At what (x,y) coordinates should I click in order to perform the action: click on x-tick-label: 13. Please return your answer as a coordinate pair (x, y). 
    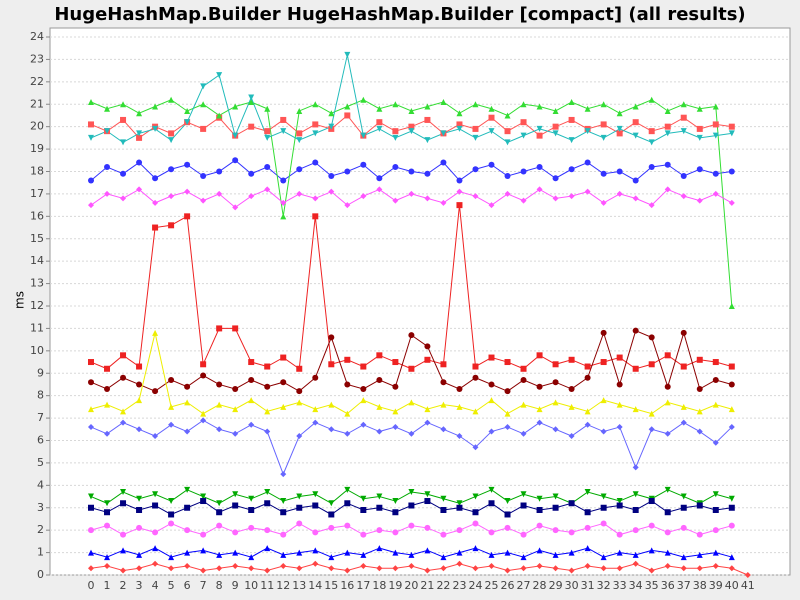
    Looking at the image, I should click on (299, 585).